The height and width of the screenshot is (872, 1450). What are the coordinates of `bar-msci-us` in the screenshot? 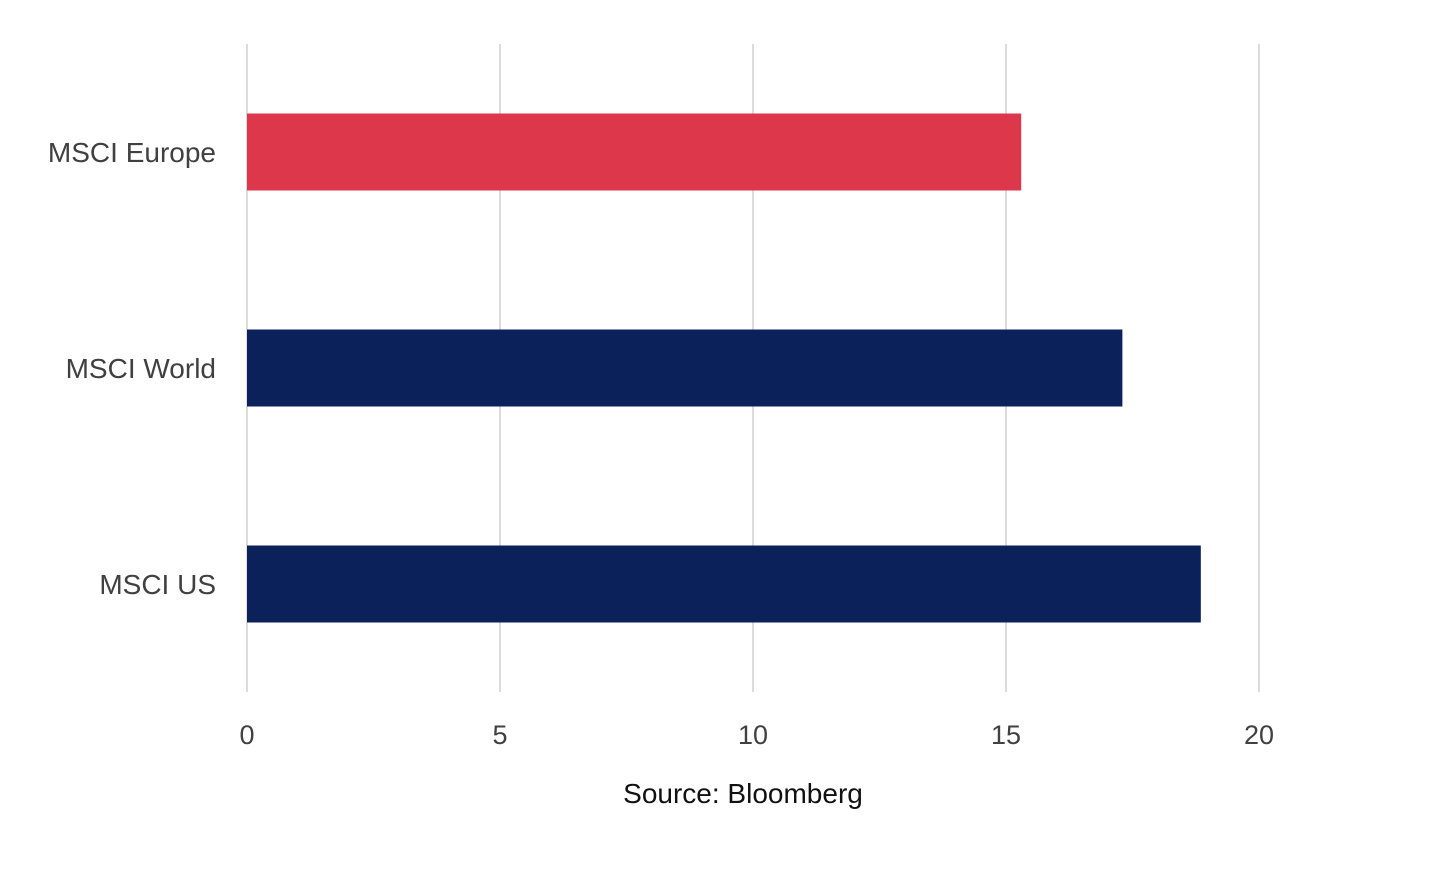 It's located at (724, 584).